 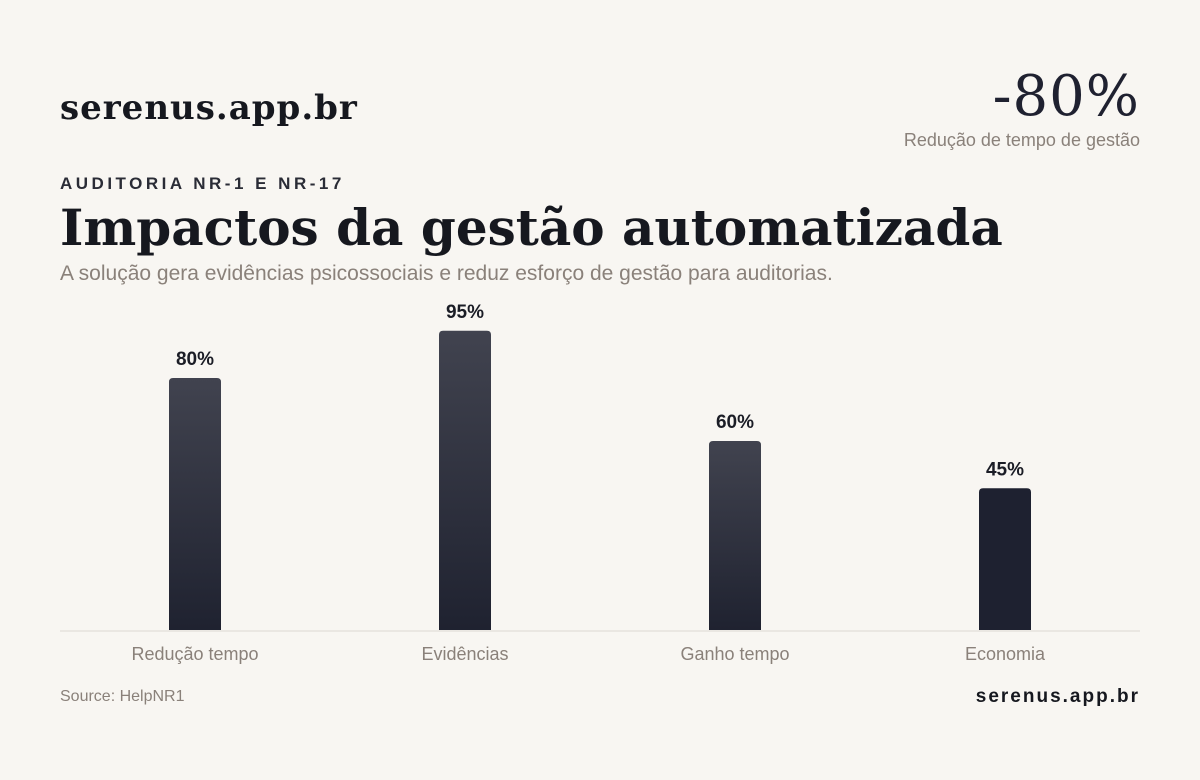 What do you see at coordinates (1066, 96) in the screenshot?
I see `kpi-value: -80%` at bounding box center [1066, 96].